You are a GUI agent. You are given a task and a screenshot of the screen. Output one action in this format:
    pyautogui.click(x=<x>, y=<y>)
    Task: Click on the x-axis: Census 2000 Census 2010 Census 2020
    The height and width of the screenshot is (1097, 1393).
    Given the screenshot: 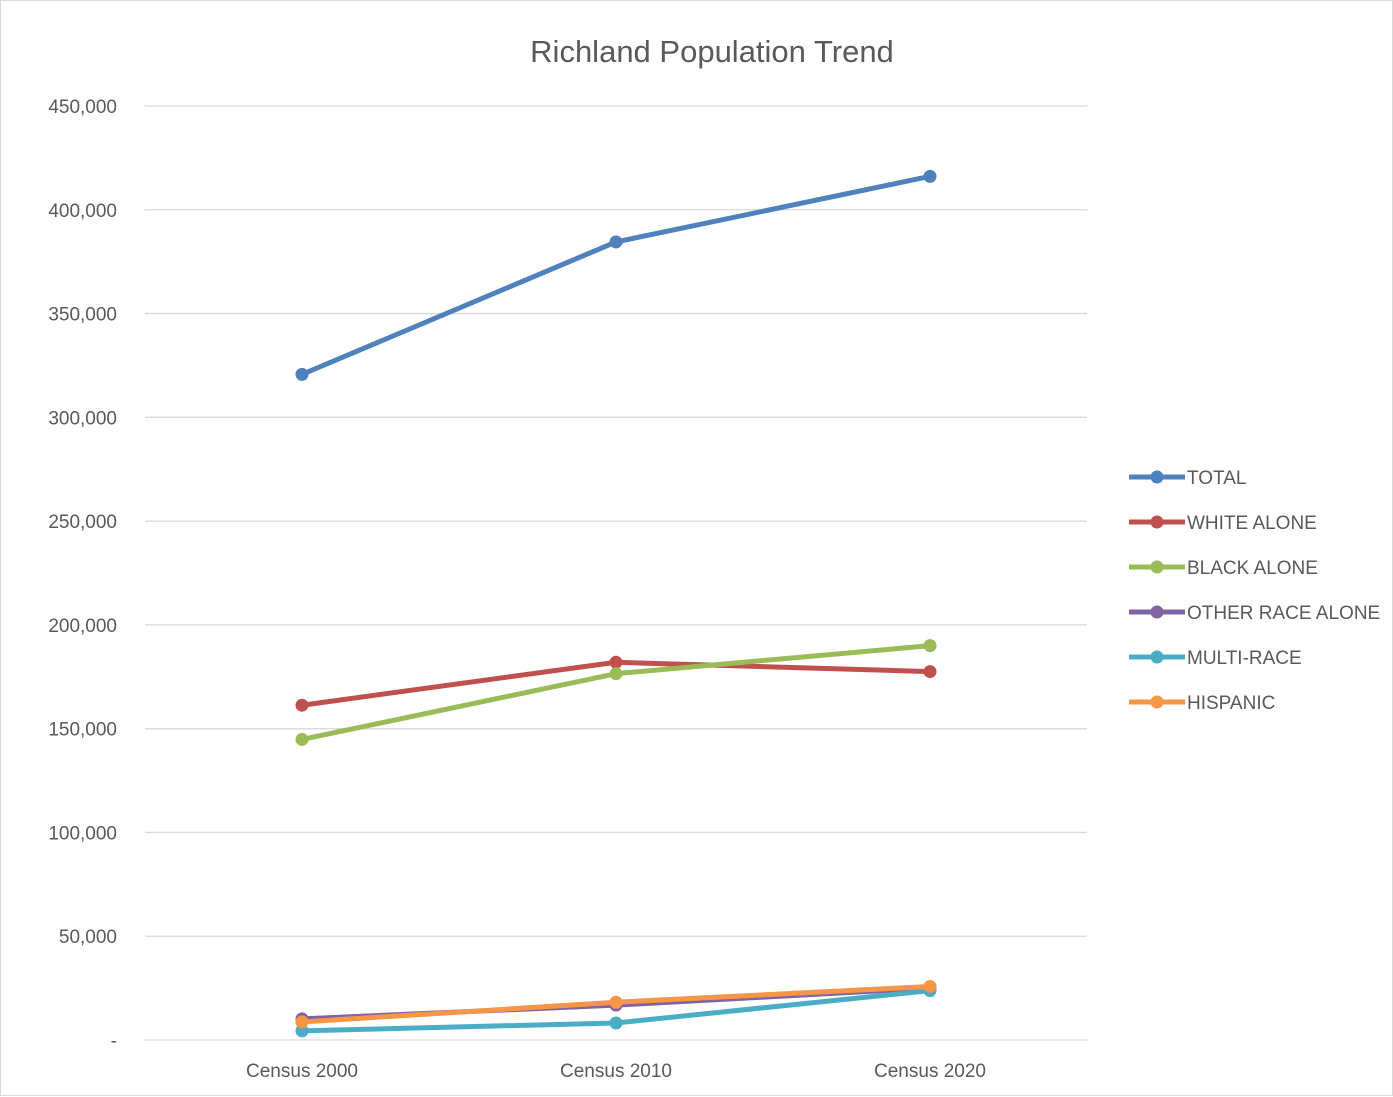 What is the action you would take?
    pyautogui.click(x=616, y=1071)
    